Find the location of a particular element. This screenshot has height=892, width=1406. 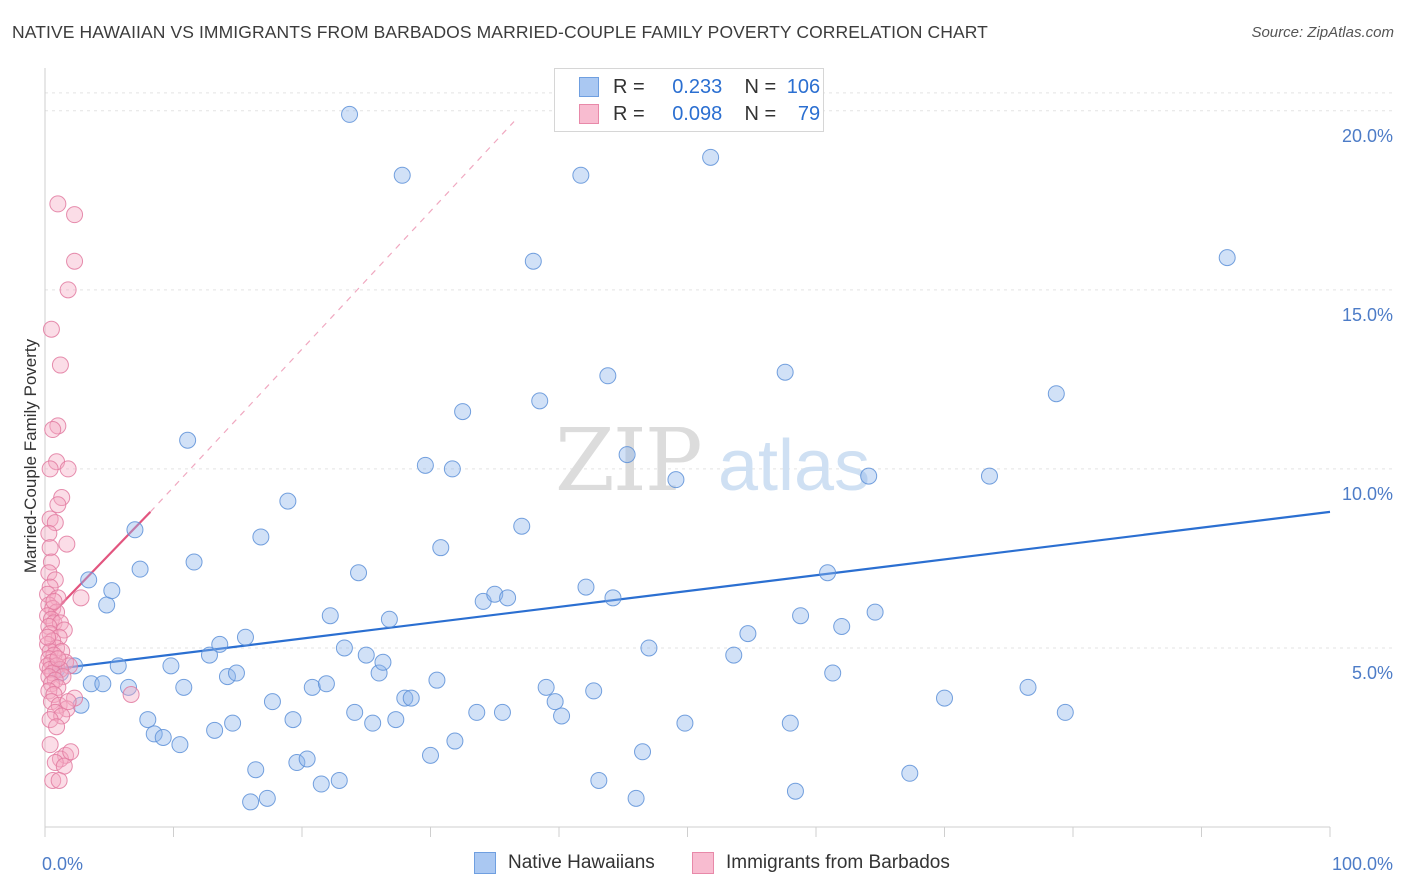

legend-row-barbados: R = 0.098 N = 79 is located at coordinates (699, 114).